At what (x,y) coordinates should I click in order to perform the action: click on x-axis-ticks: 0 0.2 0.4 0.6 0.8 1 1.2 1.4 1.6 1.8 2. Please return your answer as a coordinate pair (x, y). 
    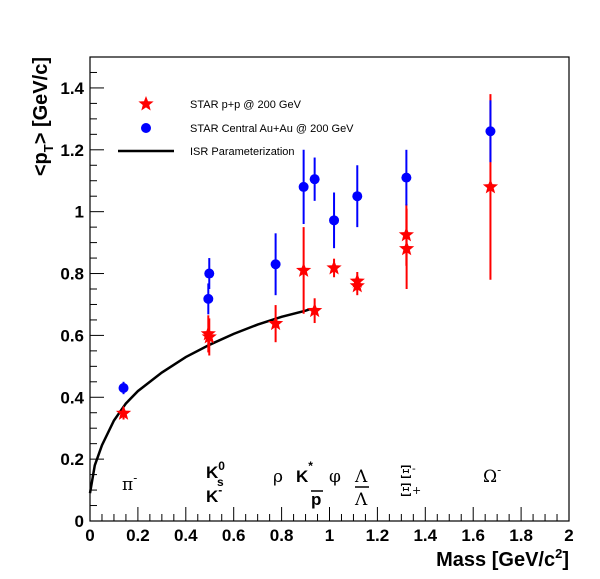
    Looking at the image, I should click on (329, 526).